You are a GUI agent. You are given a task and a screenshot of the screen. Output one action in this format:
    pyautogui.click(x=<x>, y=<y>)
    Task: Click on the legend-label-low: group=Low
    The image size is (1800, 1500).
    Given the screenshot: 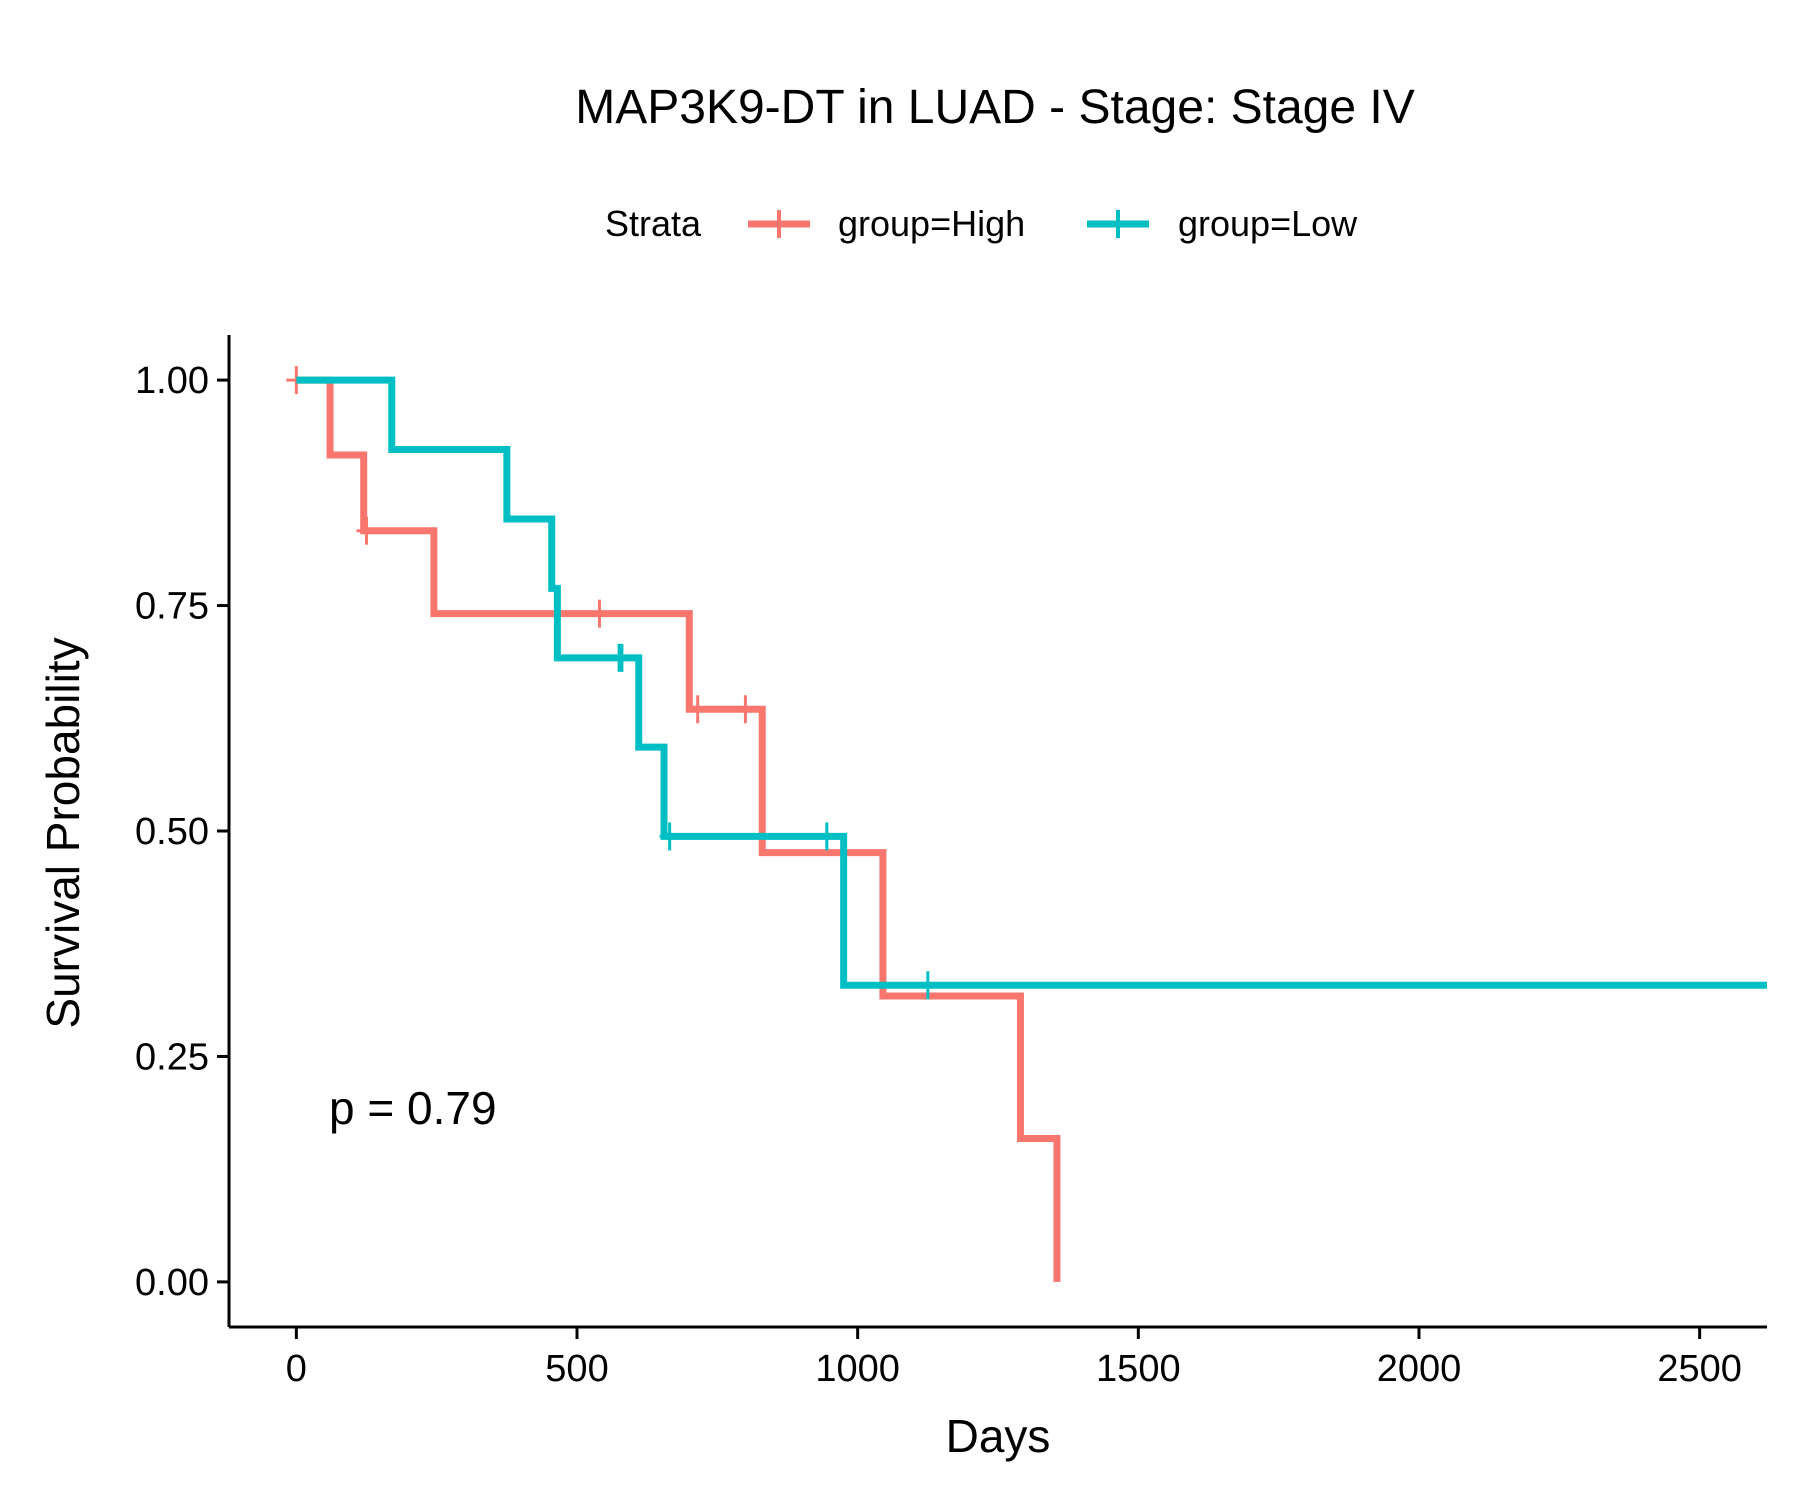 What is the action you would take?
    pyautogui.click(x=1268, y=223)
    